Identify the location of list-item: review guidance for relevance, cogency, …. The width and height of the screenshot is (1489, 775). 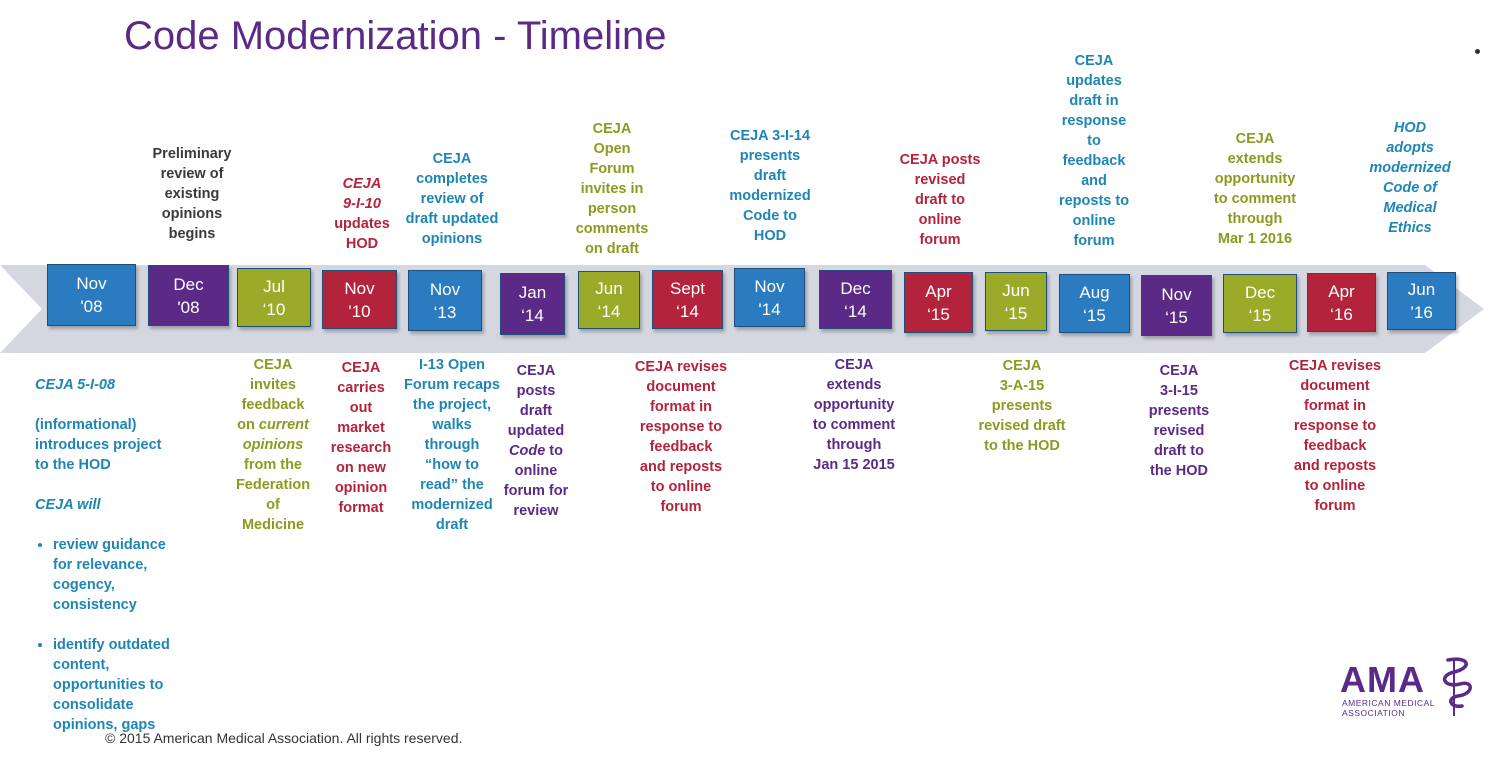
(119, 575).